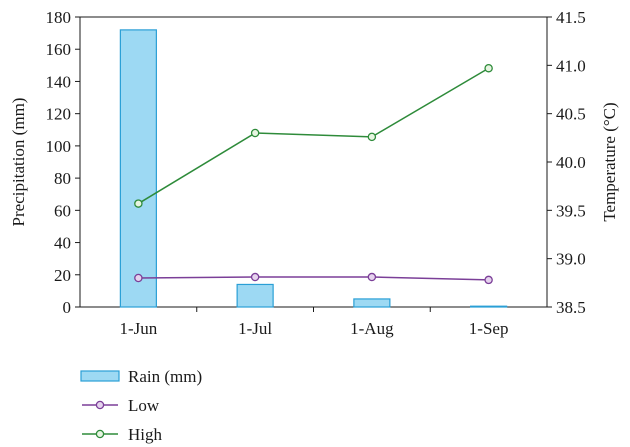 This screenshot has height=447, width=630. Describe the element at coordinates (100, 434) in the screenshot. I see `legend-marker-high` at that location.